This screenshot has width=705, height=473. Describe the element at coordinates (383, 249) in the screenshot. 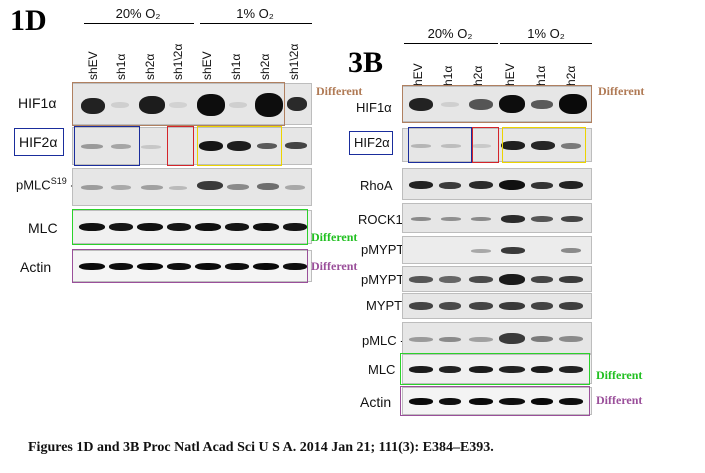

I see `row-label-pmypt-3b: pMYPT` at that location.